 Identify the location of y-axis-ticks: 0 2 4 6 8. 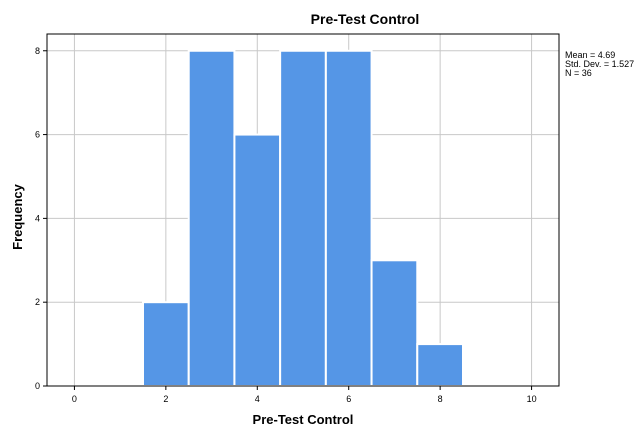
(41, 218).